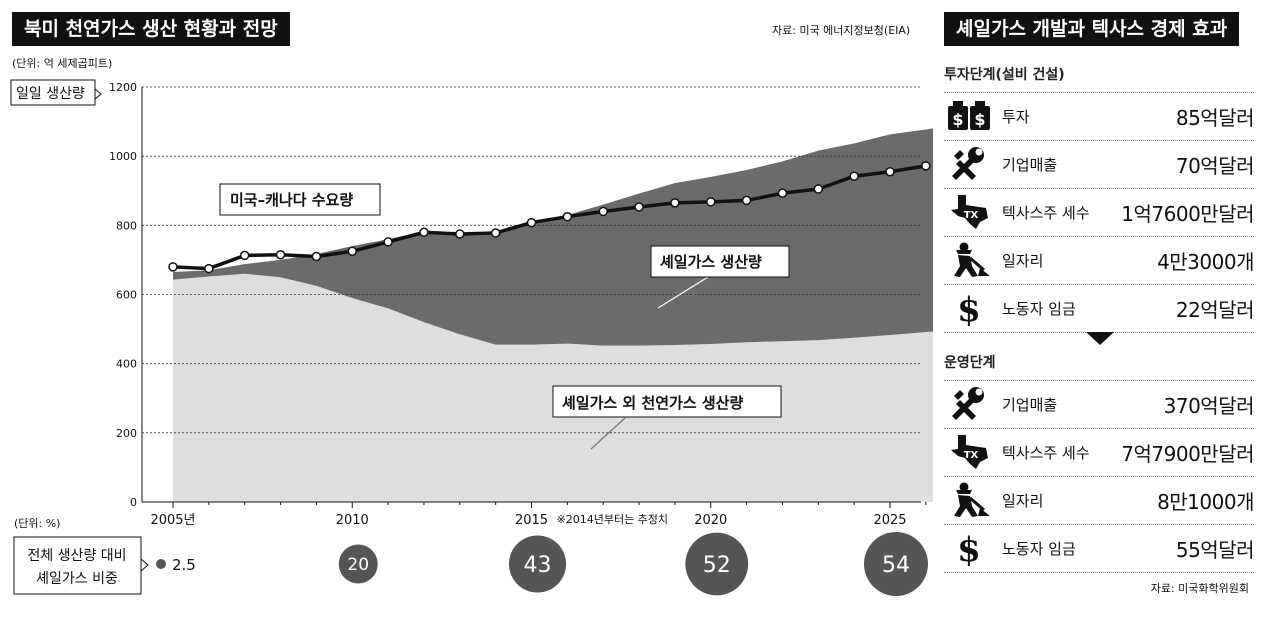  I want to click on y-tick-label: 800, so click(126, 225).